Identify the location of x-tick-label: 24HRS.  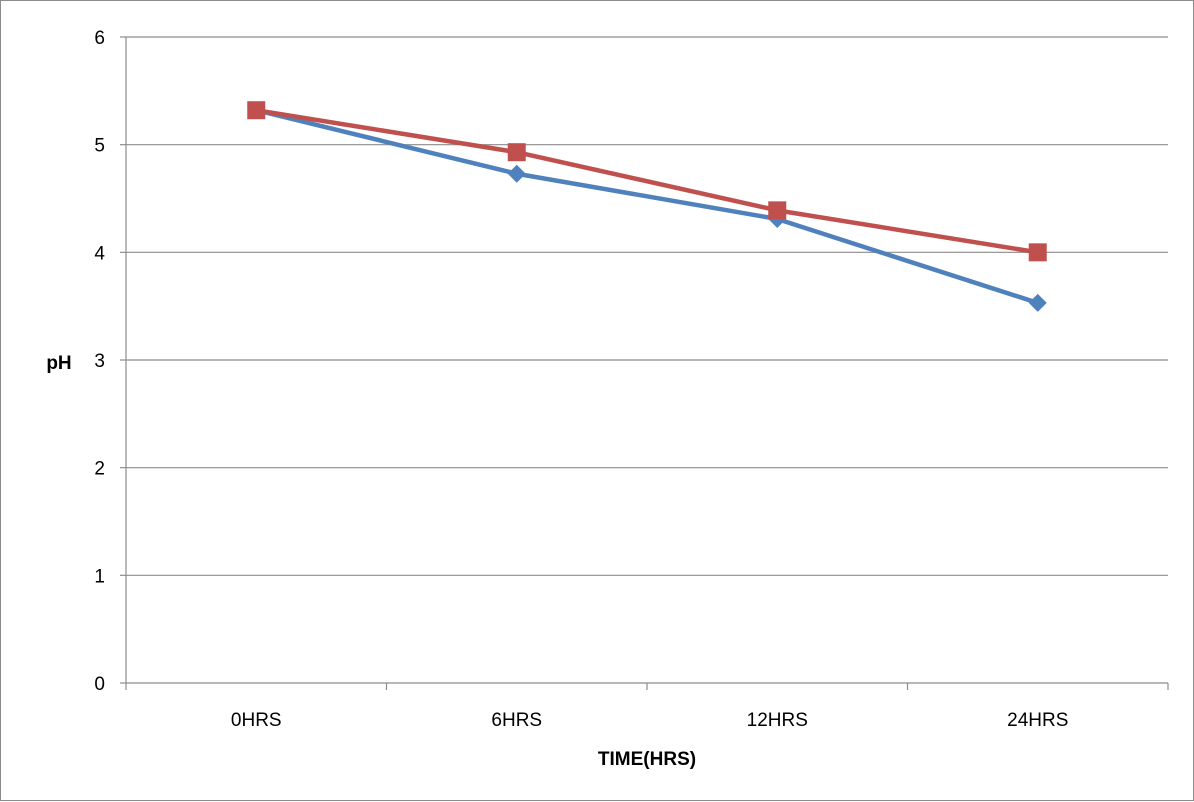
(1037, 720).